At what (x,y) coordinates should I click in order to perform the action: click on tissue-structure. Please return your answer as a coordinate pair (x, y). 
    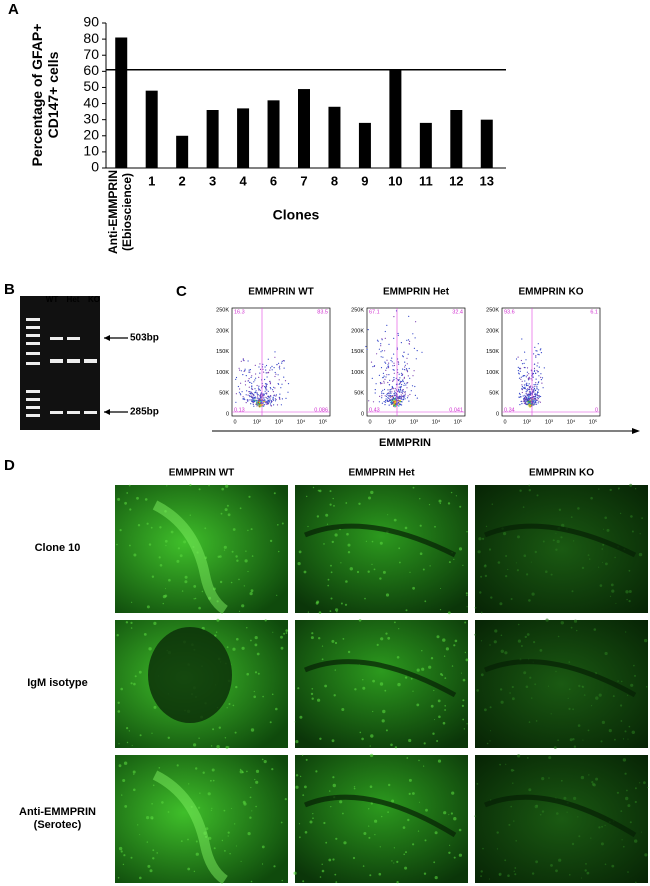
    Looking at the image, I should click on (380, 816).